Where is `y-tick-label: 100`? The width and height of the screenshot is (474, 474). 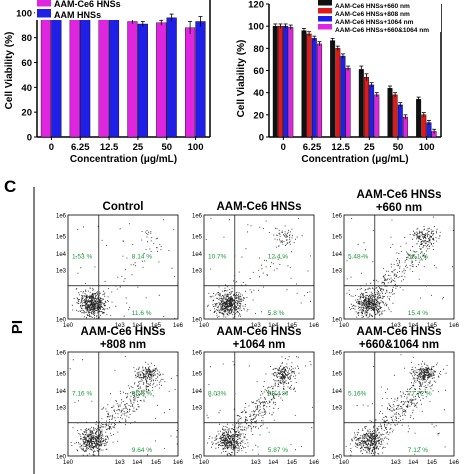 y-tick-label: 100 is located at coordinates (256, 27).